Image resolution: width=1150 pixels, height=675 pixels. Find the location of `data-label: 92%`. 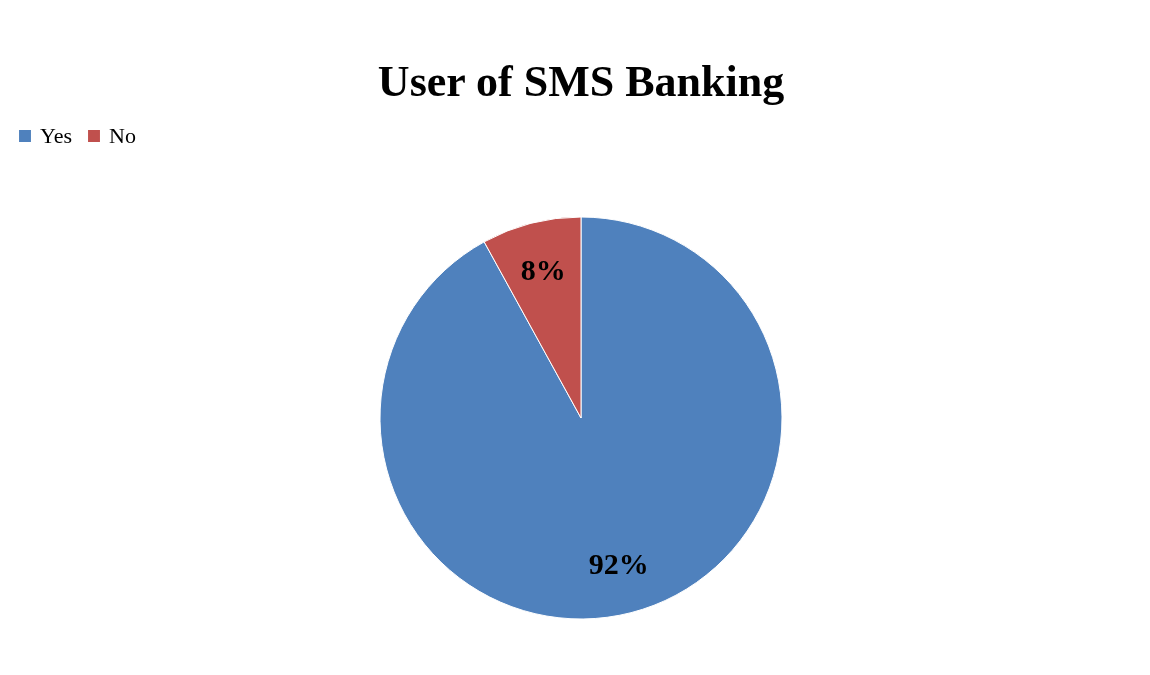

data-label: 92% is located at coordinates (618, 564).